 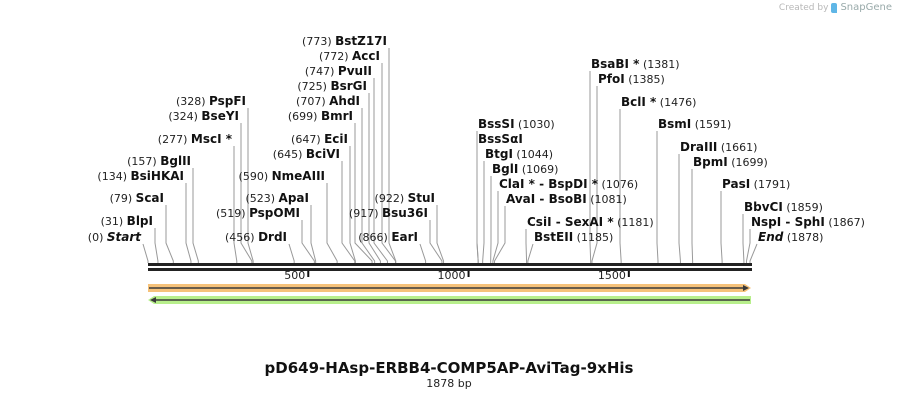 I want to click on restriction-site-bsrgi: (725) BsrGI, so click(x=332, y=86).